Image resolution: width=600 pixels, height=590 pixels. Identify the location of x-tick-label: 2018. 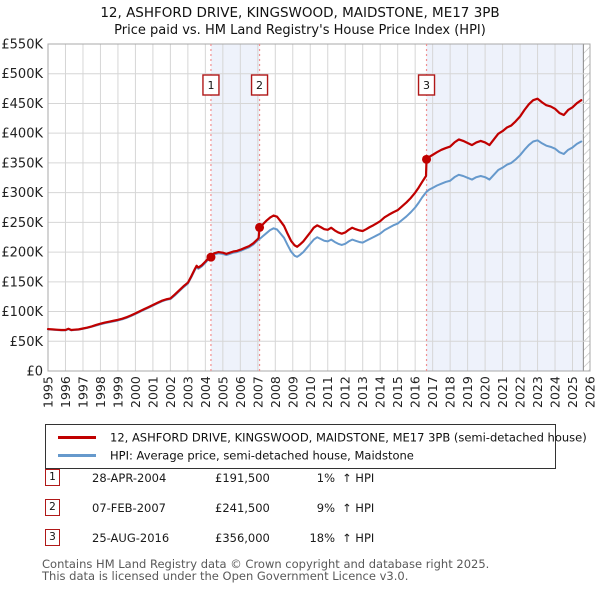
(450, 392).